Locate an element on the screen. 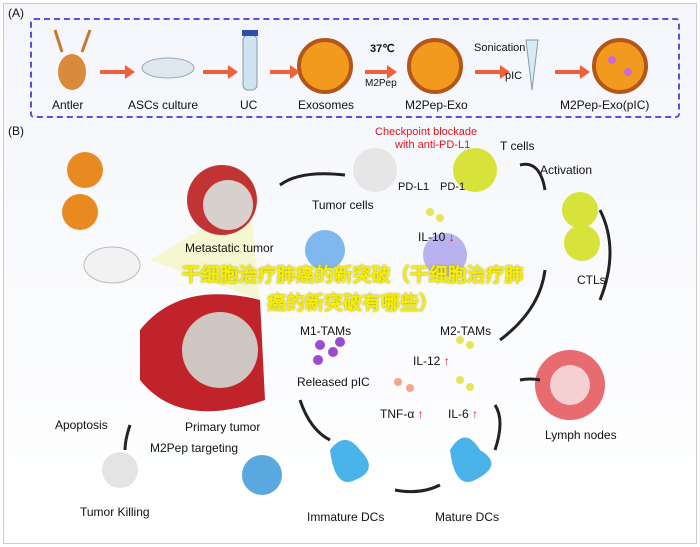  tnf-label: TNF-α ↑ is located at coordinates (402, 414).